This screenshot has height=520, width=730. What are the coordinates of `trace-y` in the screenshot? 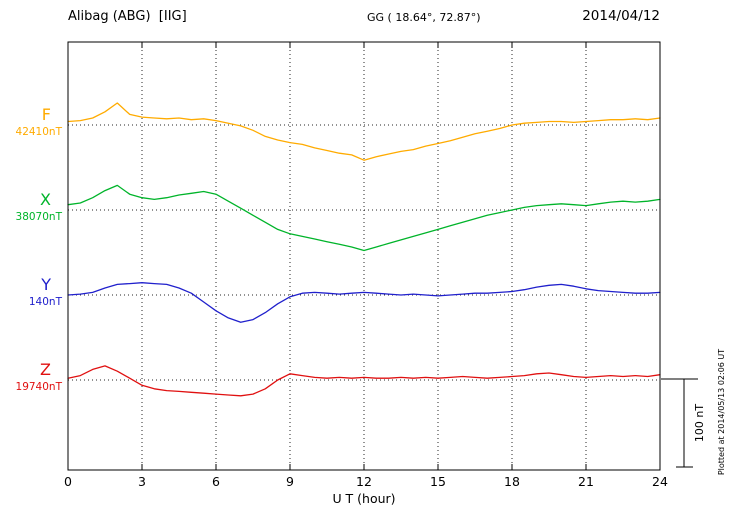 It's located at (364, 302).